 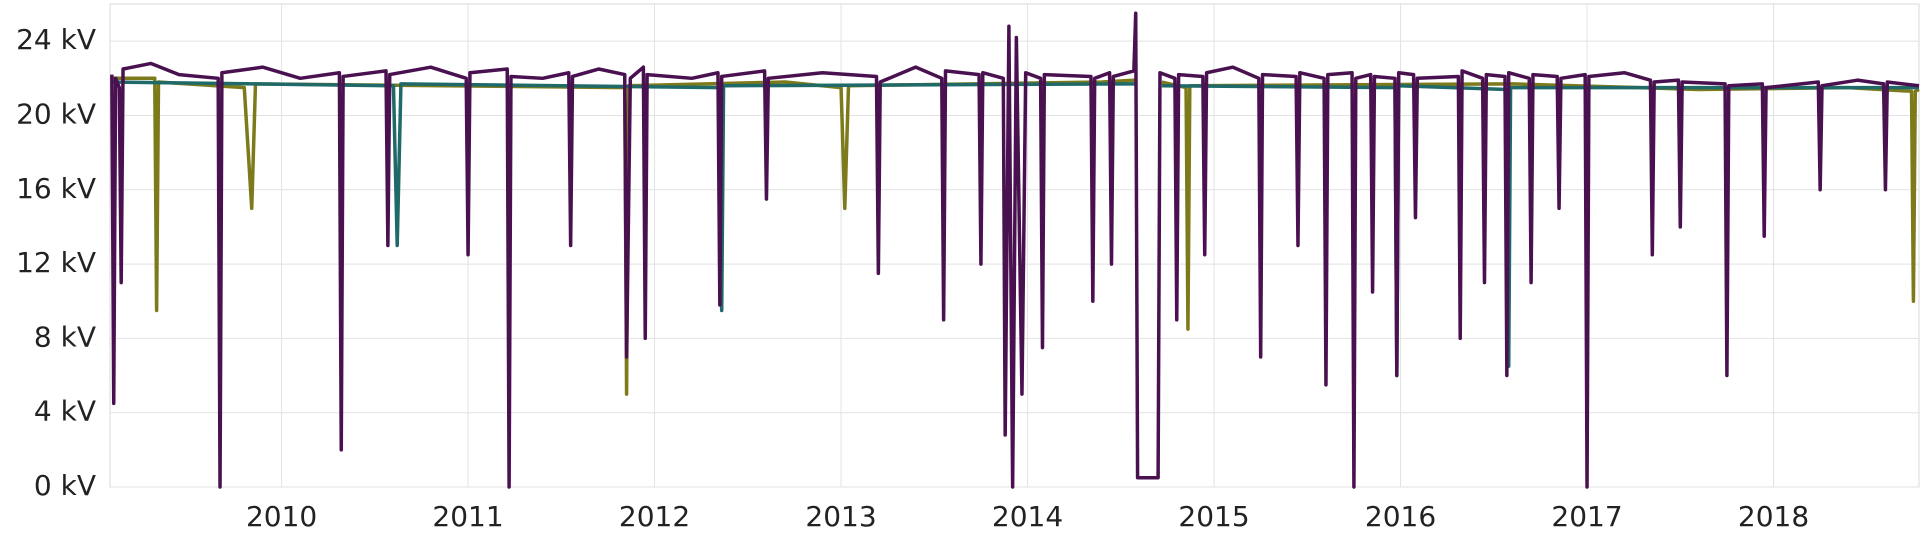 What do you see at coordinates (1400, 516) in the screenshot?
I see `x-tick-label: 2016` at bounding box center [1400, 516].